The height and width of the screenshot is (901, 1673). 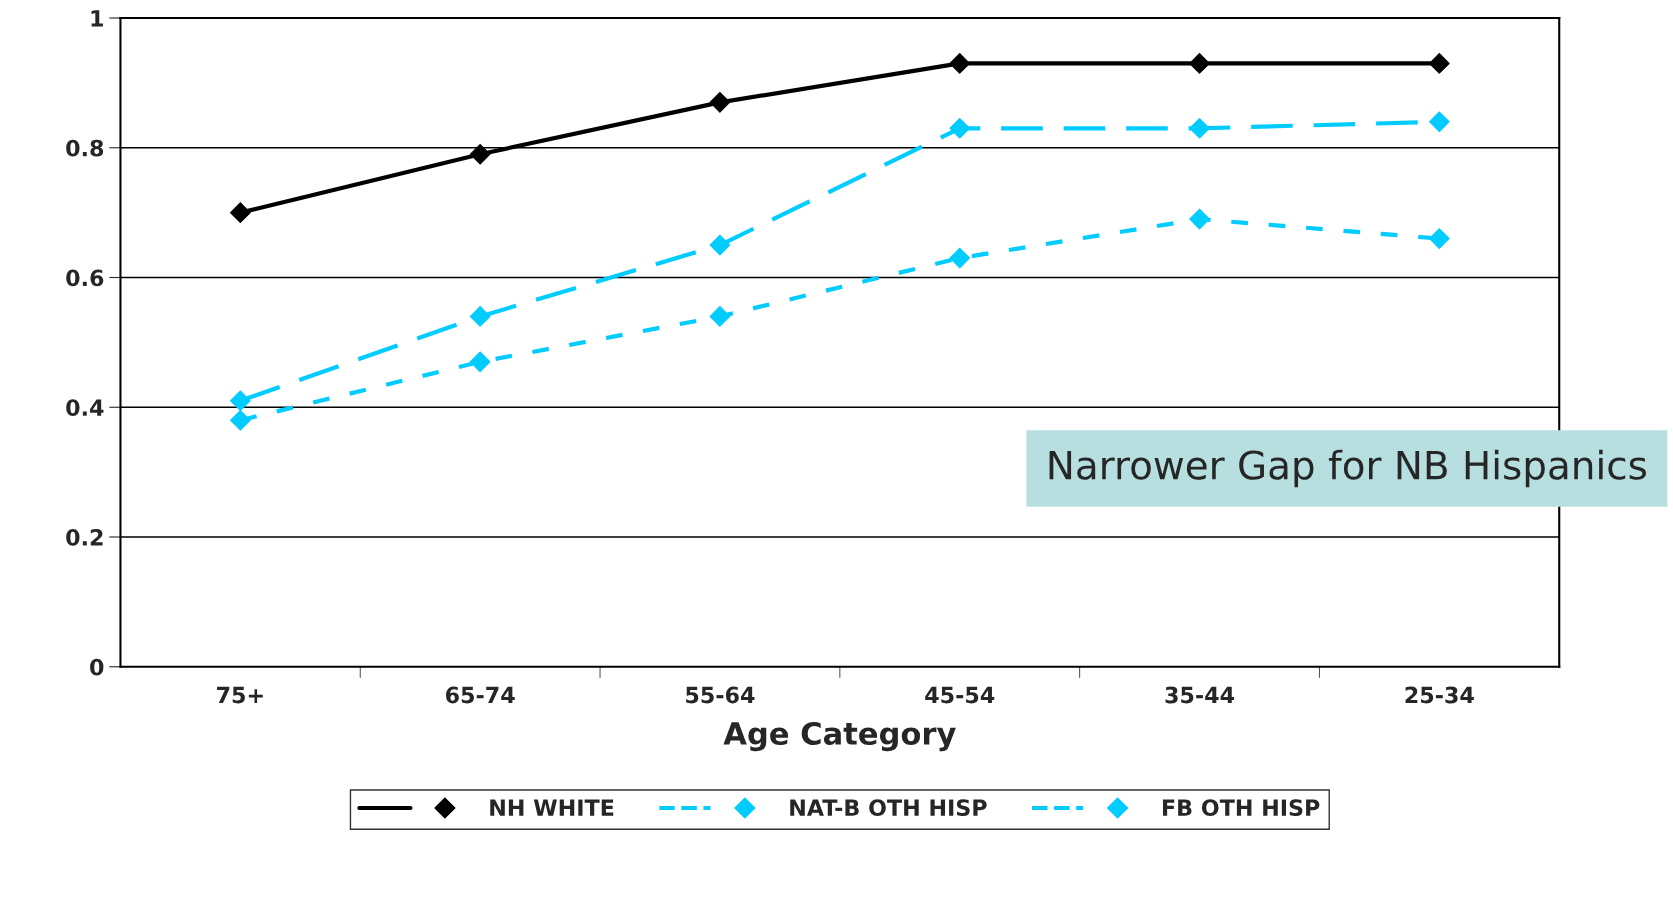 I want to click on x-tick-label: 25-34, so click(x=1439, y=695).